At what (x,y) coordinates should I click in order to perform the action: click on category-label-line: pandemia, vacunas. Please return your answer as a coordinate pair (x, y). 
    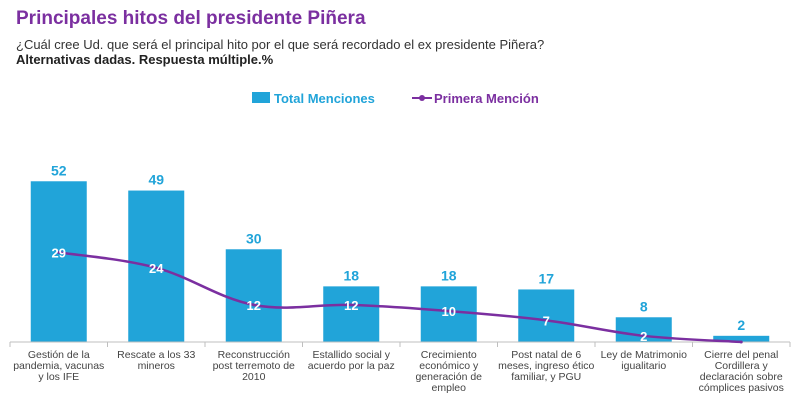
    Looking at the image, I should click on (58, 366).